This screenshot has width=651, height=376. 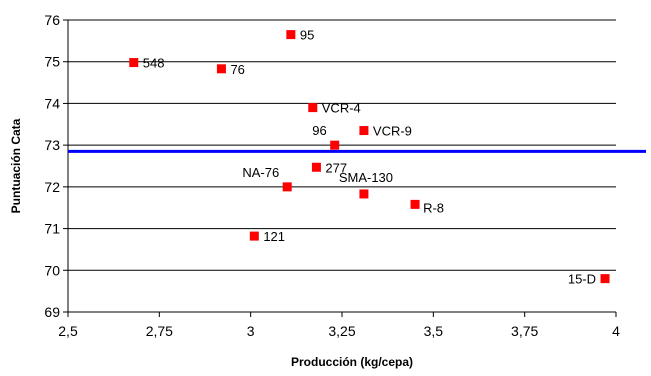 I want to click on point-label: 548, so click(x=154, y=63).